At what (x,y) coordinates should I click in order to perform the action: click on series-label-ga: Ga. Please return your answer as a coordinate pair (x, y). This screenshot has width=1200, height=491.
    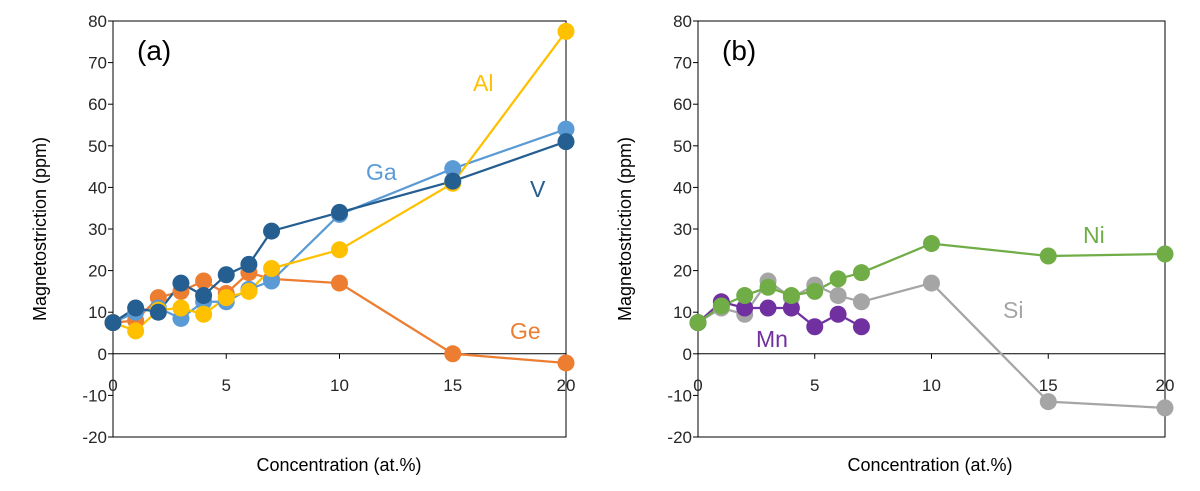
    Looking at the image, I should click on (381, 172).